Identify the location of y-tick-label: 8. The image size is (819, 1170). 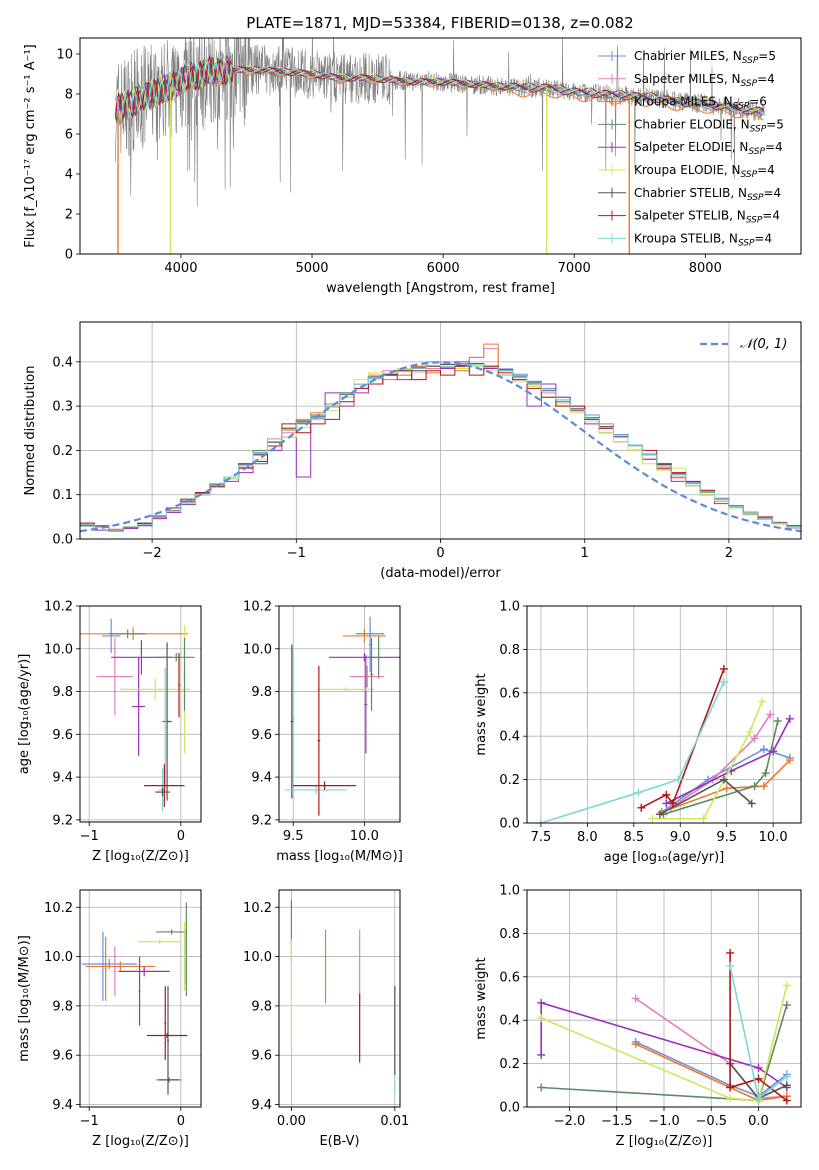
(69, 95).